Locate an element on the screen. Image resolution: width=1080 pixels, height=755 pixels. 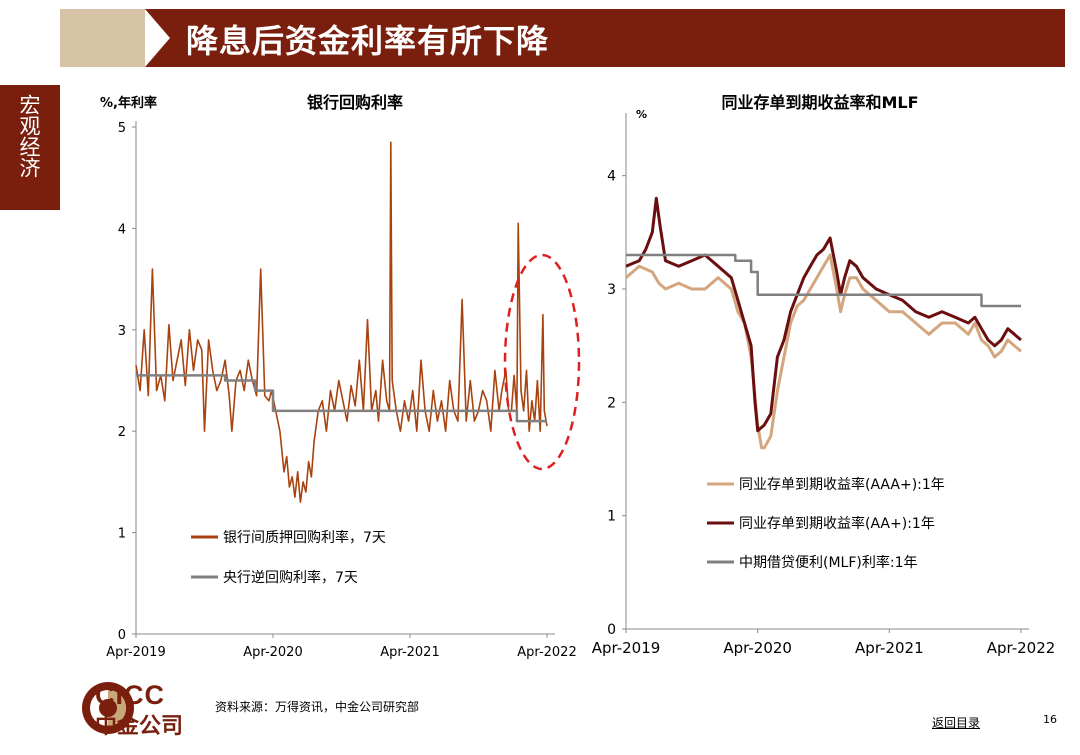
chart-2-x-tick-label: Apr-2019 is located at coordinates (626, 648).